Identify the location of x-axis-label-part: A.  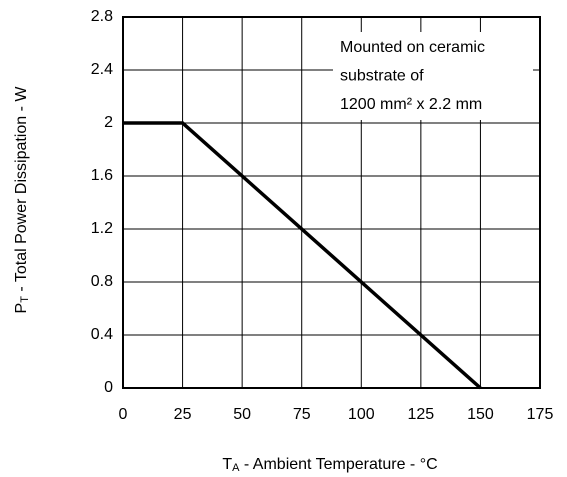
(236, 468).